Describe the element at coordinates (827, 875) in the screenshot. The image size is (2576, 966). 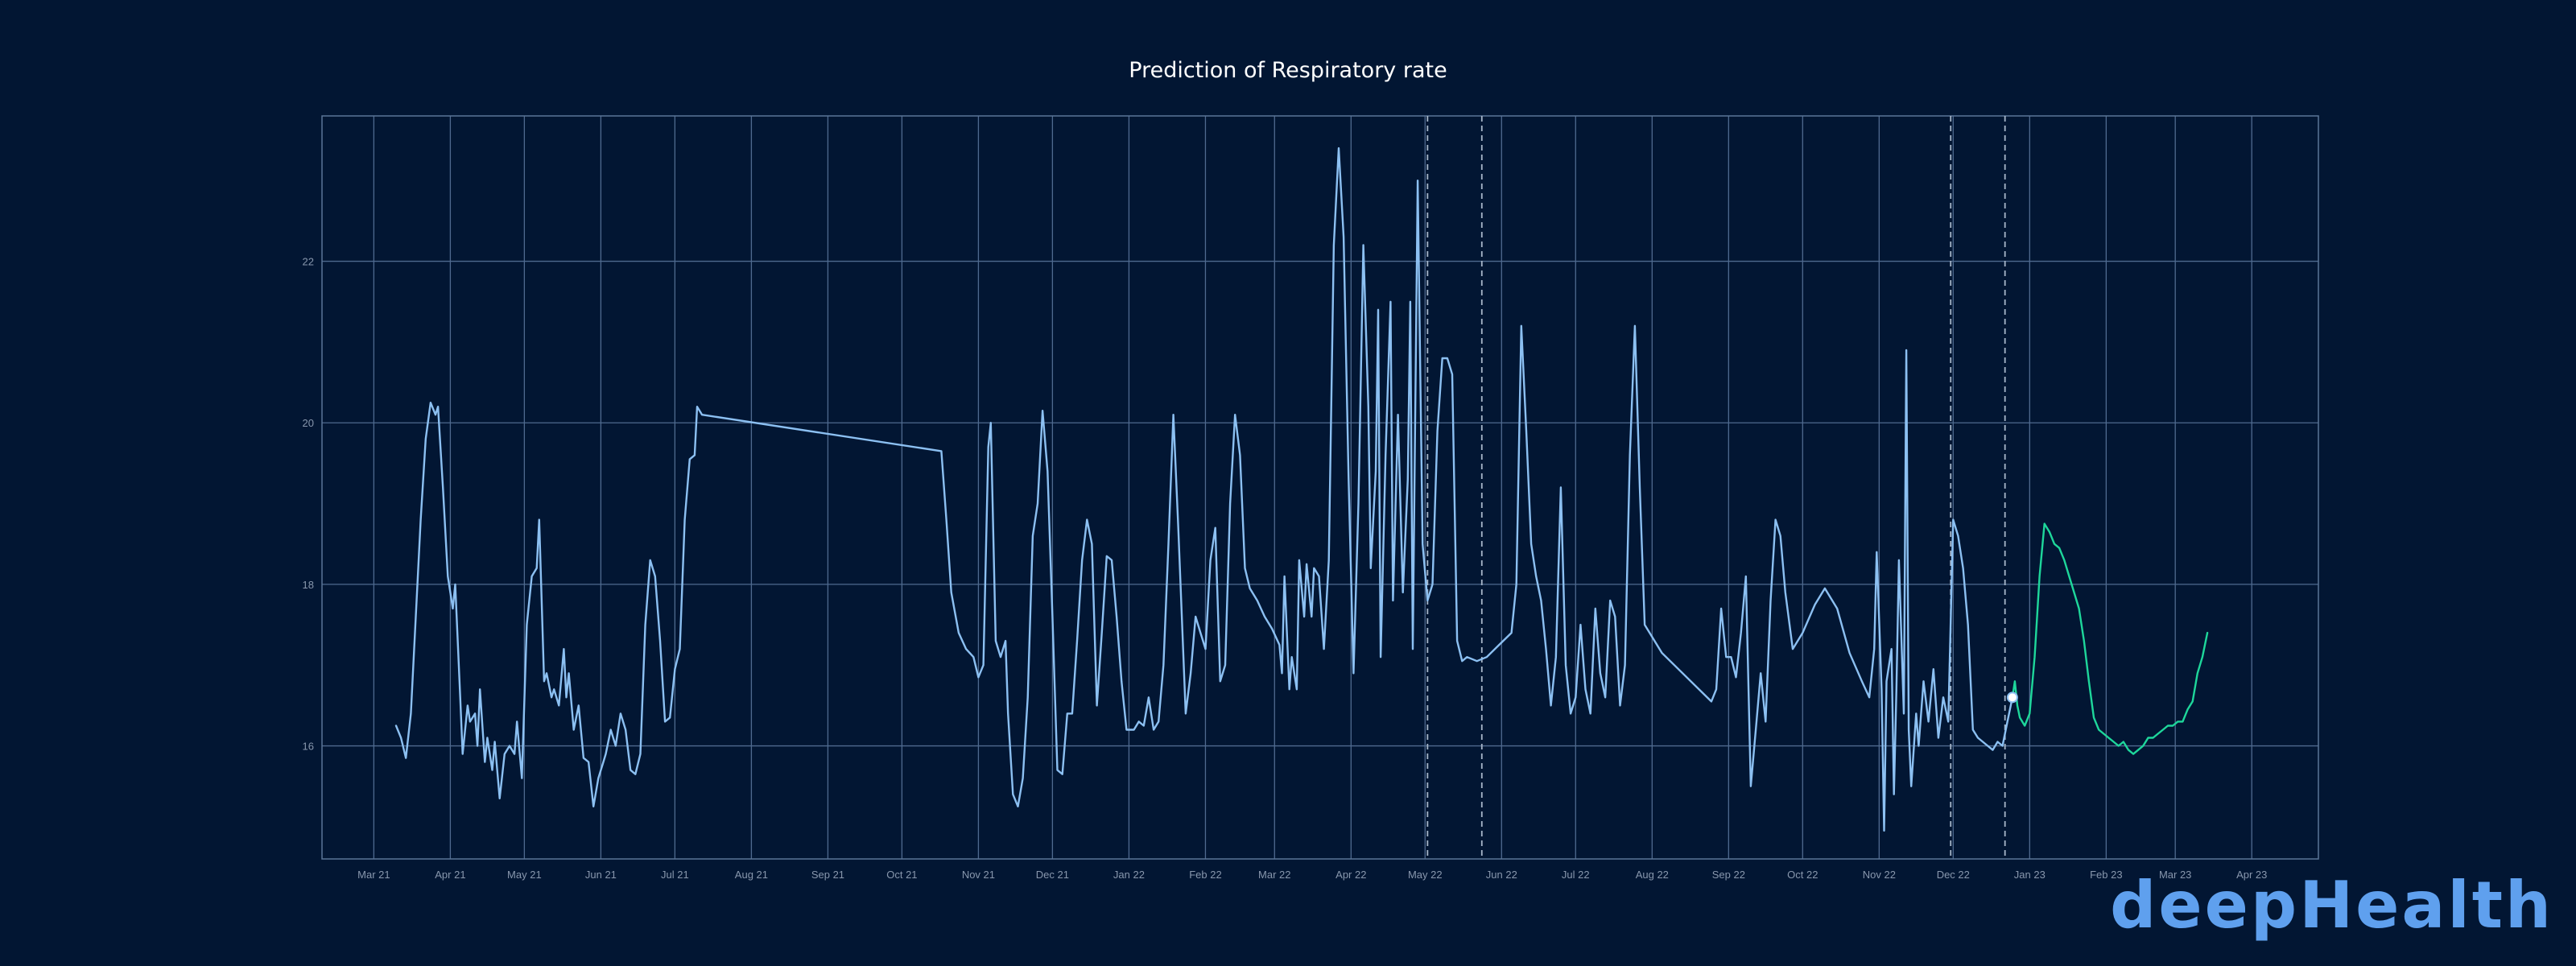
I see `x-tick-label: Sep 21` at that location.